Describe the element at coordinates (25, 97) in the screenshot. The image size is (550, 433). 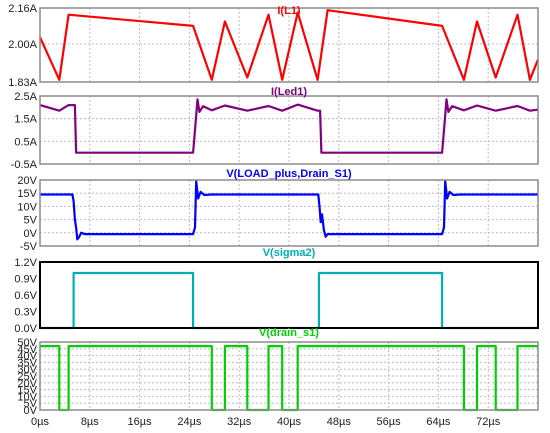
I see `y-tick-label: 2.5A` at that location.